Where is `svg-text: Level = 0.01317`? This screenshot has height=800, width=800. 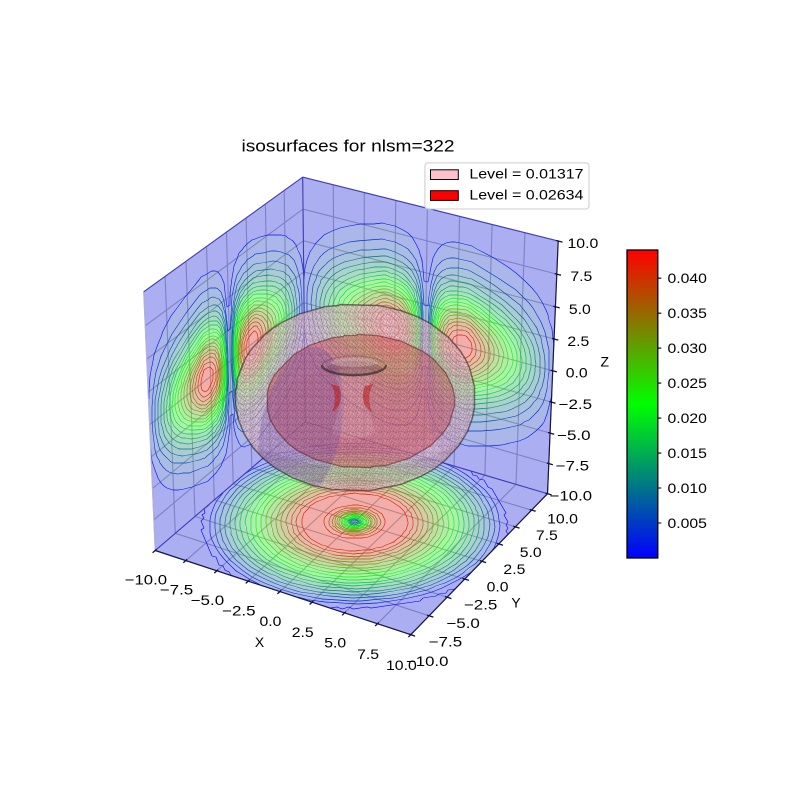
svg-text: Level = 0.01317 is located at coordinates (526, 174).